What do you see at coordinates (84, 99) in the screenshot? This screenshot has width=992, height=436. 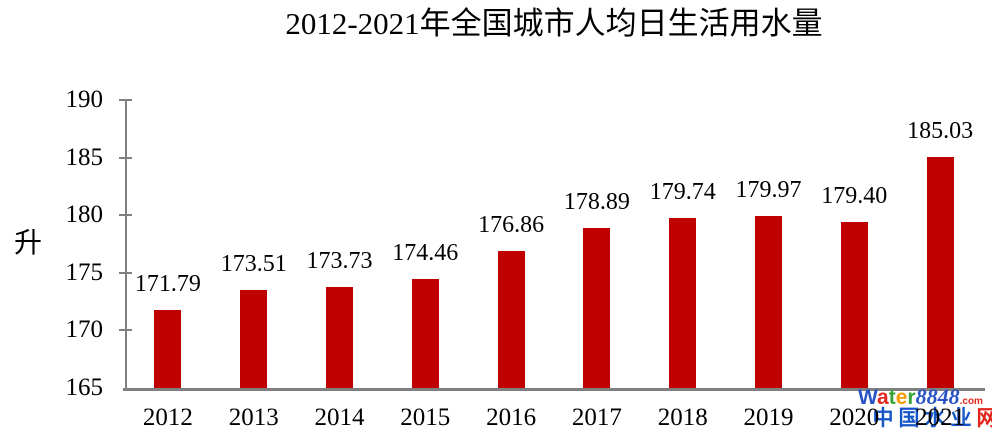 I see `y-tick-label: 190` at bounding box center [84, 99].